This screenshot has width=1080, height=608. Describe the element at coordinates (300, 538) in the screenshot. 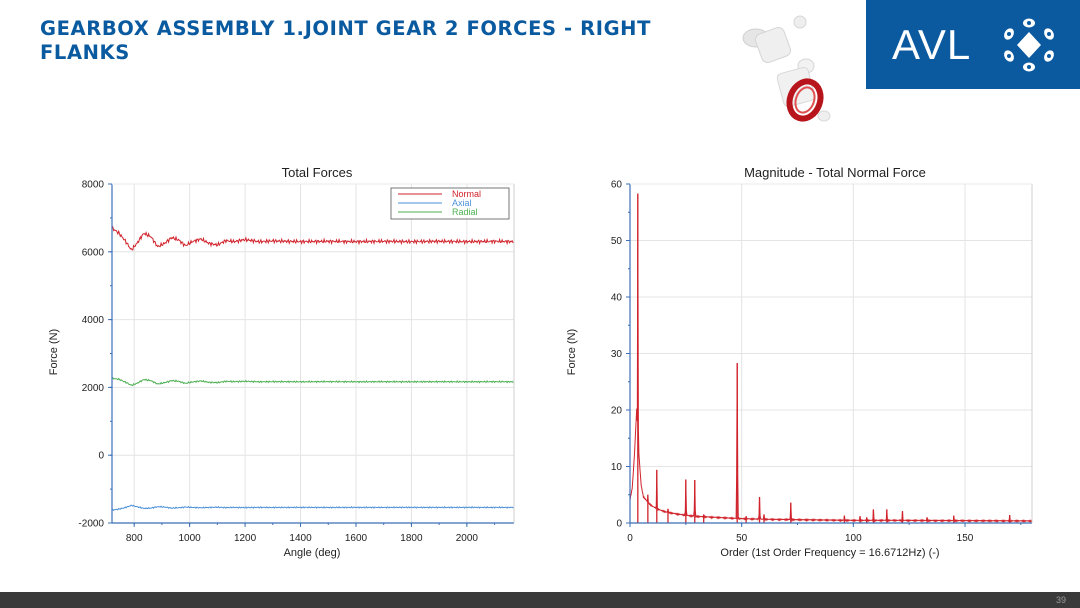

I see `x-tick-label: 1400` at that location.